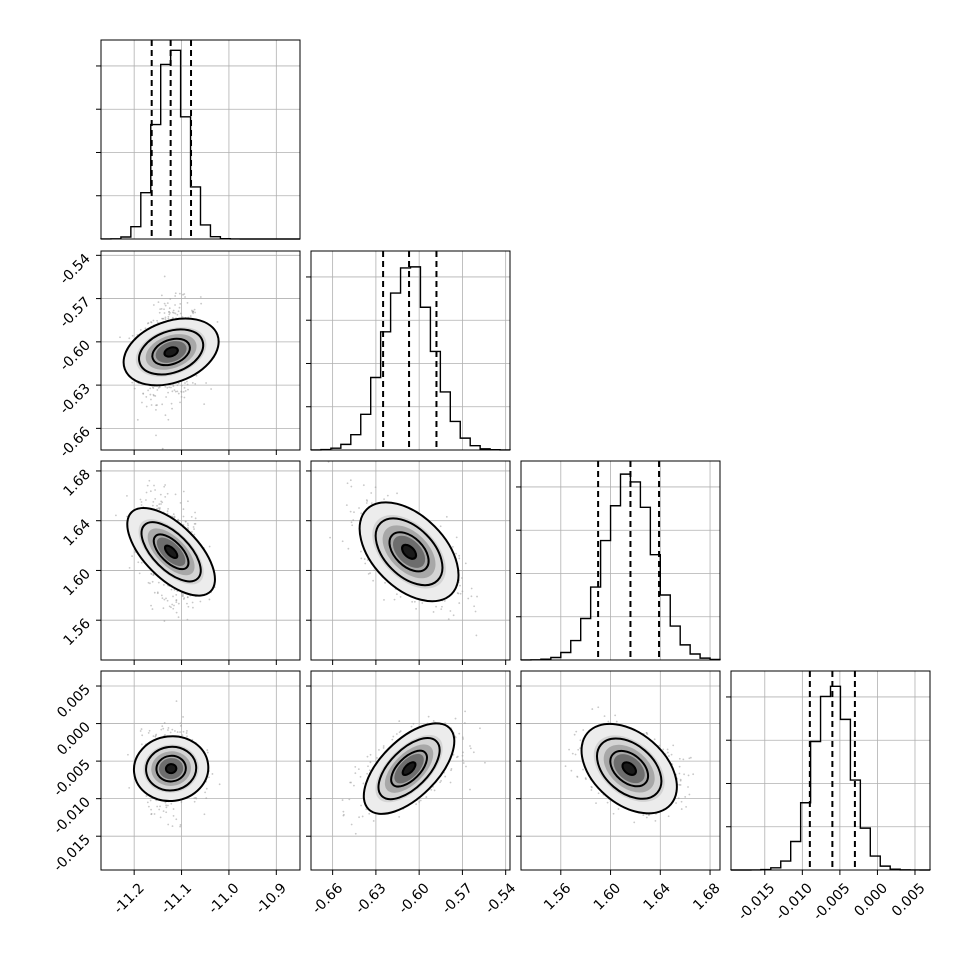 The height and width of the screenshot is (970, 970). Describe the element at coordinates (75, 442) in the screenshot. I see `y-tick-label: -0.66` at that location.